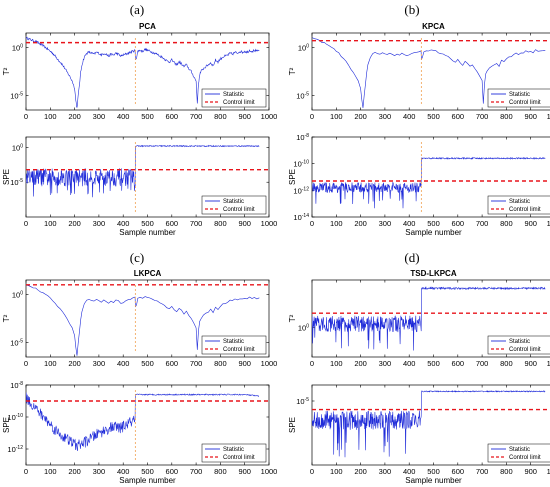 This screenshot has height=487, width=550. What do you see at coordinates (411, 257) in the screenshot?
I see `panel-label-d: (d)` at bounding box center [411, 257].